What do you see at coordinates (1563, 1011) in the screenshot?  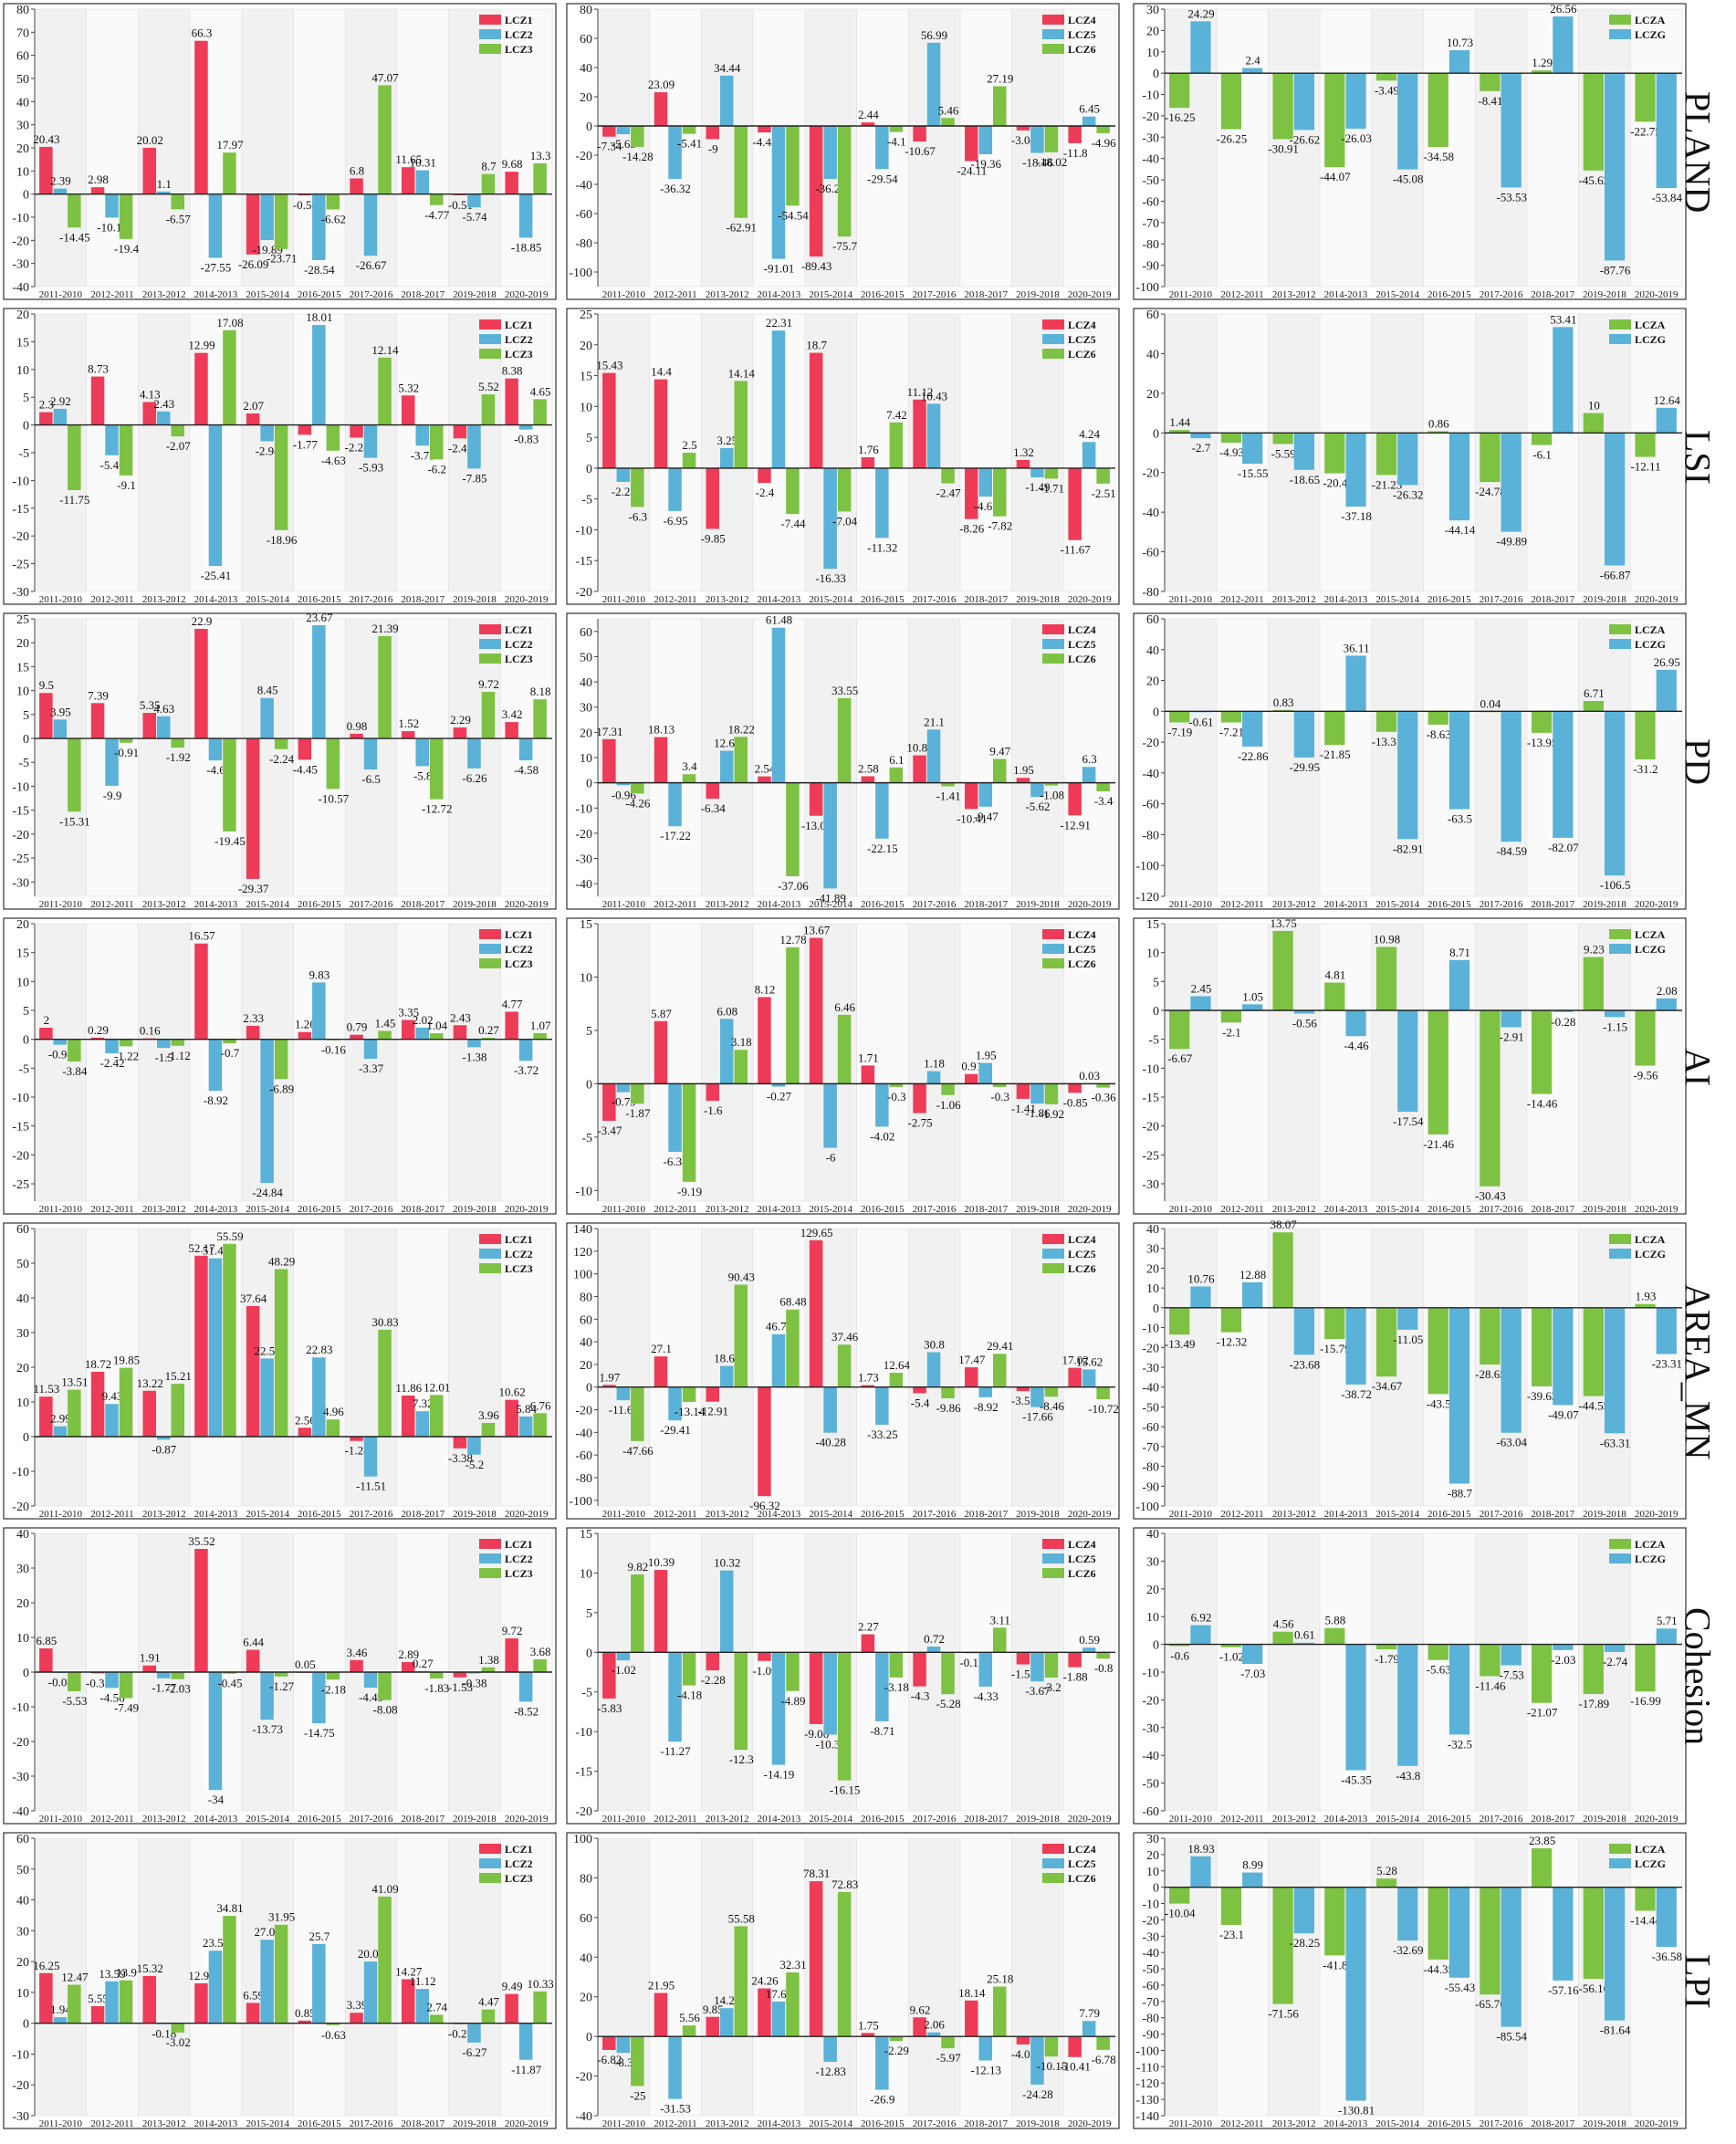 I see `bar-lczg-2018-2017` at bounding box center [1563, 1011].